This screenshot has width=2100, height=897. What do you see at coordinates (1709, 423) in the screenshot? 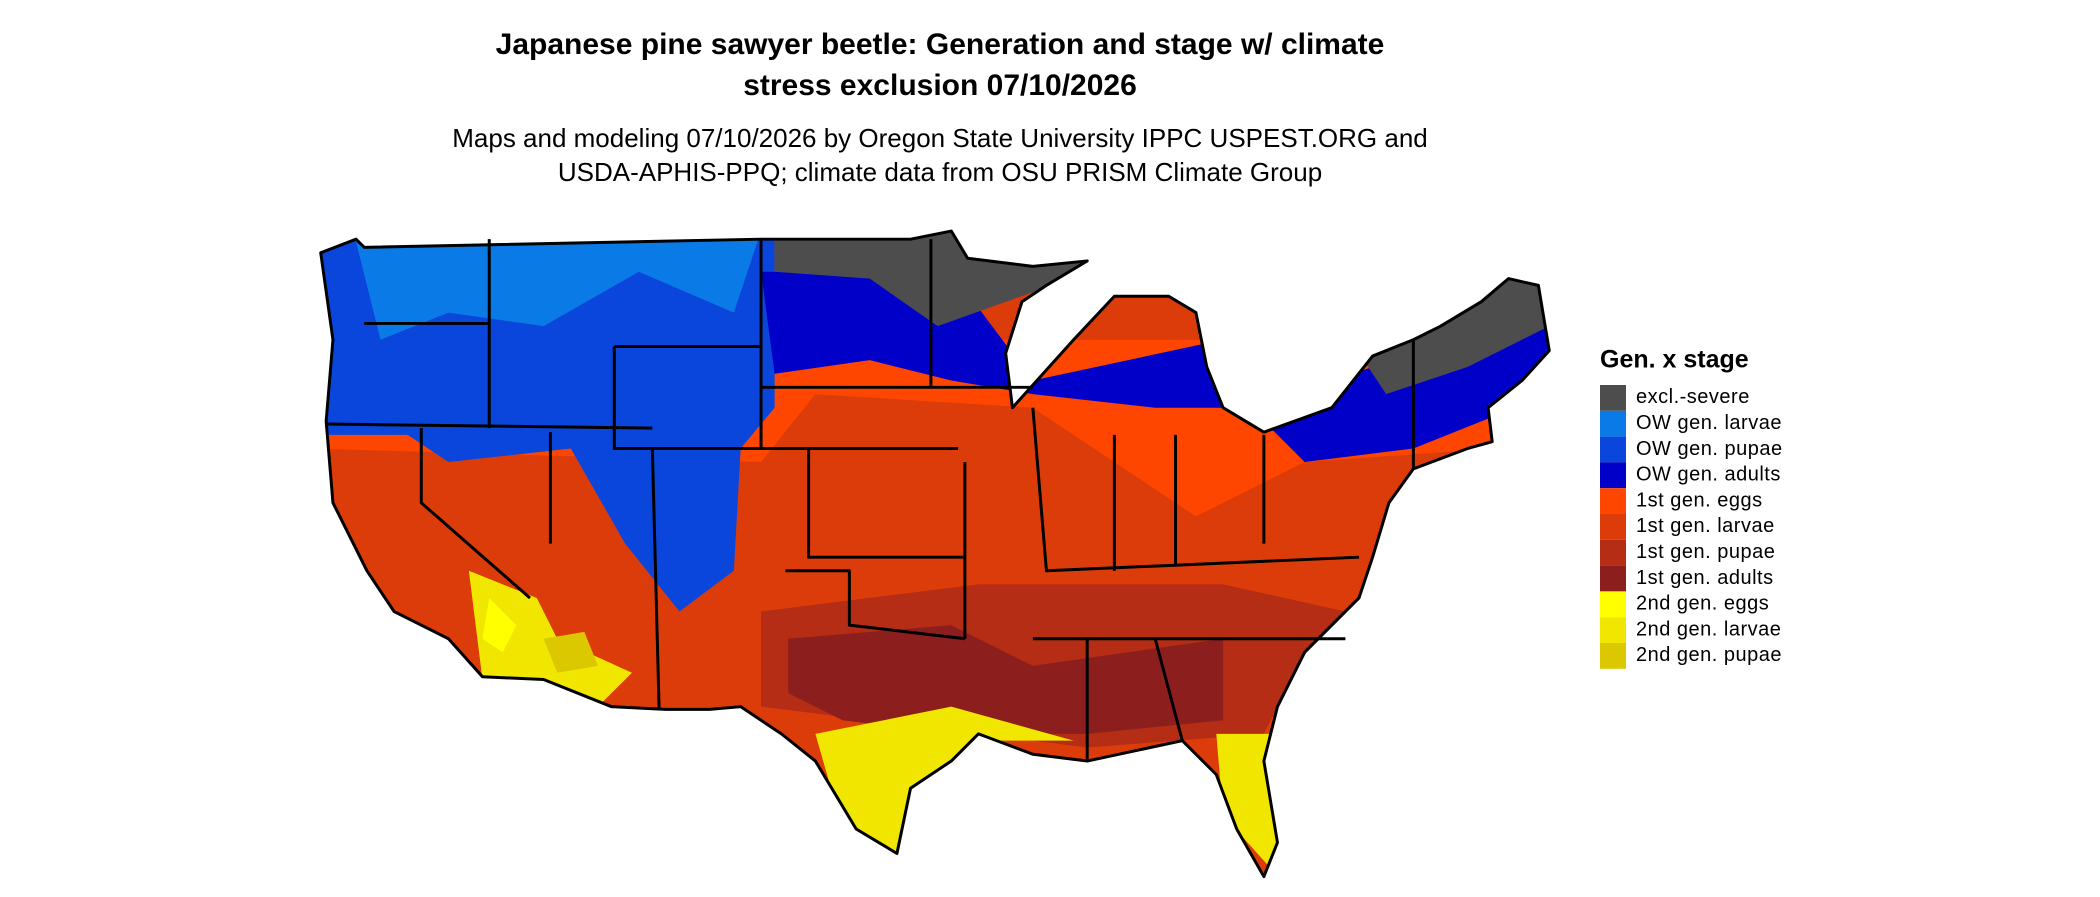
I see `legend-label: OW gen. larvae` at bounding box center [1709, 423].